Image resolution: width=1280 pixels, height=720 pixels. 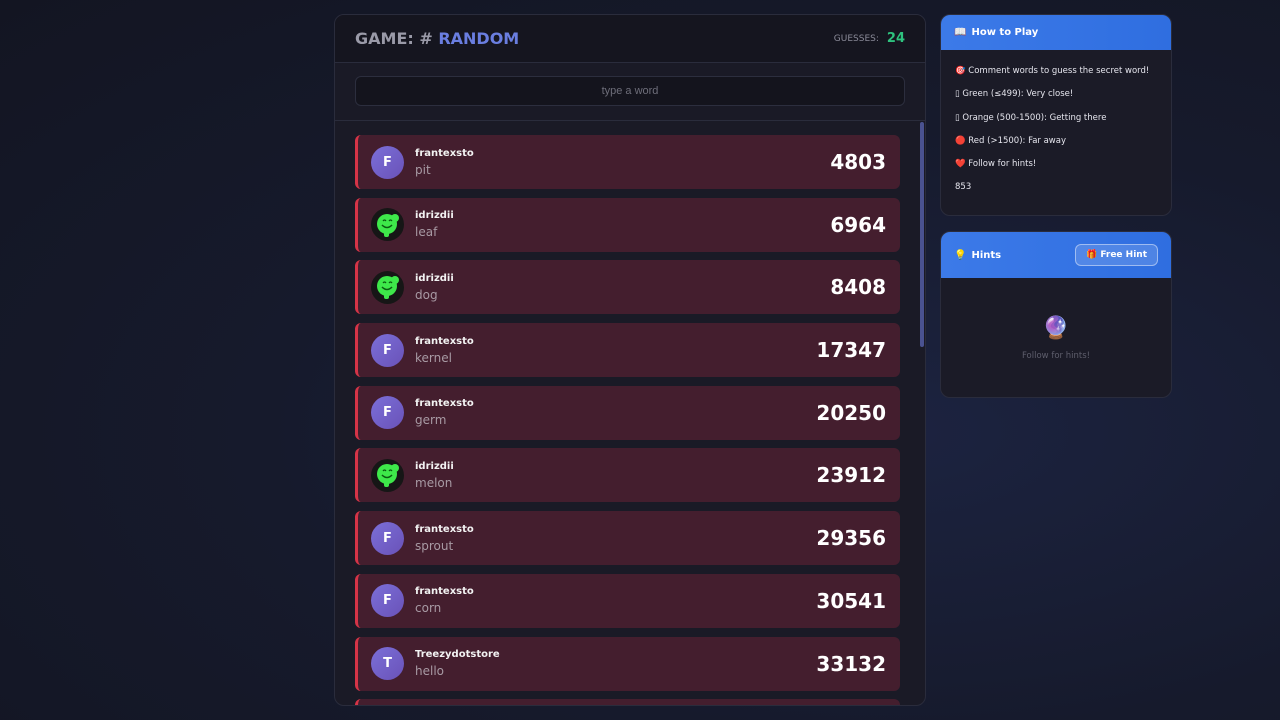 What do you see at coordinates (1031, 117) in the screenshot?
I see `rule-item: ▯ Orange (500-1500): Getting there` at bounding box center [1031, 117].